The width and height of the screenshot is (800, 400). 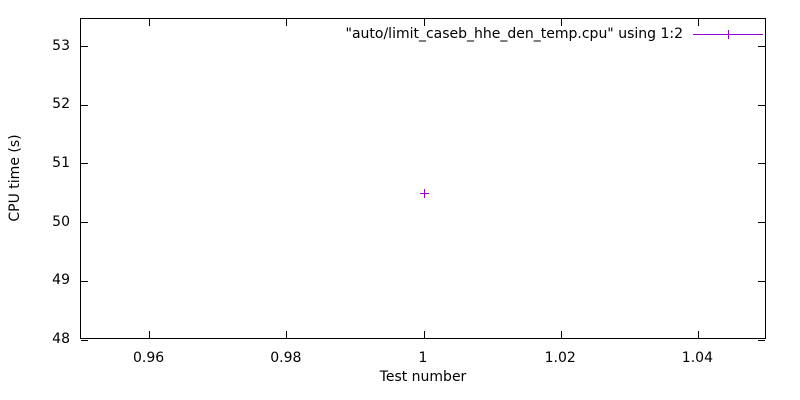 What do you see at coordinates (423, 358) in the screenshot?
I see `x-tick-label: 1` at bounding box center [423, 358].